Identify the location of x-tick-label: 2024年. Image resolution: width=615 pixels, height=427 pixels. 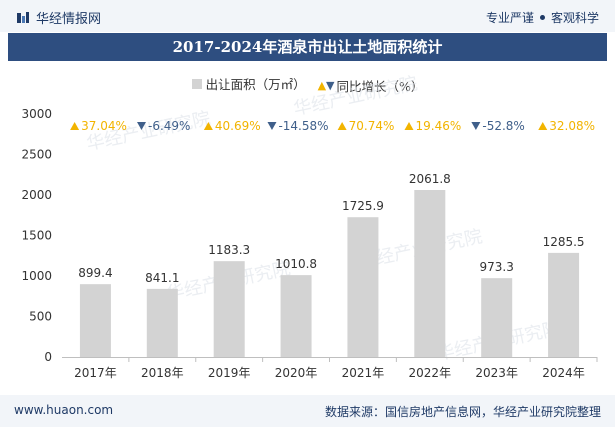
(563, 373).